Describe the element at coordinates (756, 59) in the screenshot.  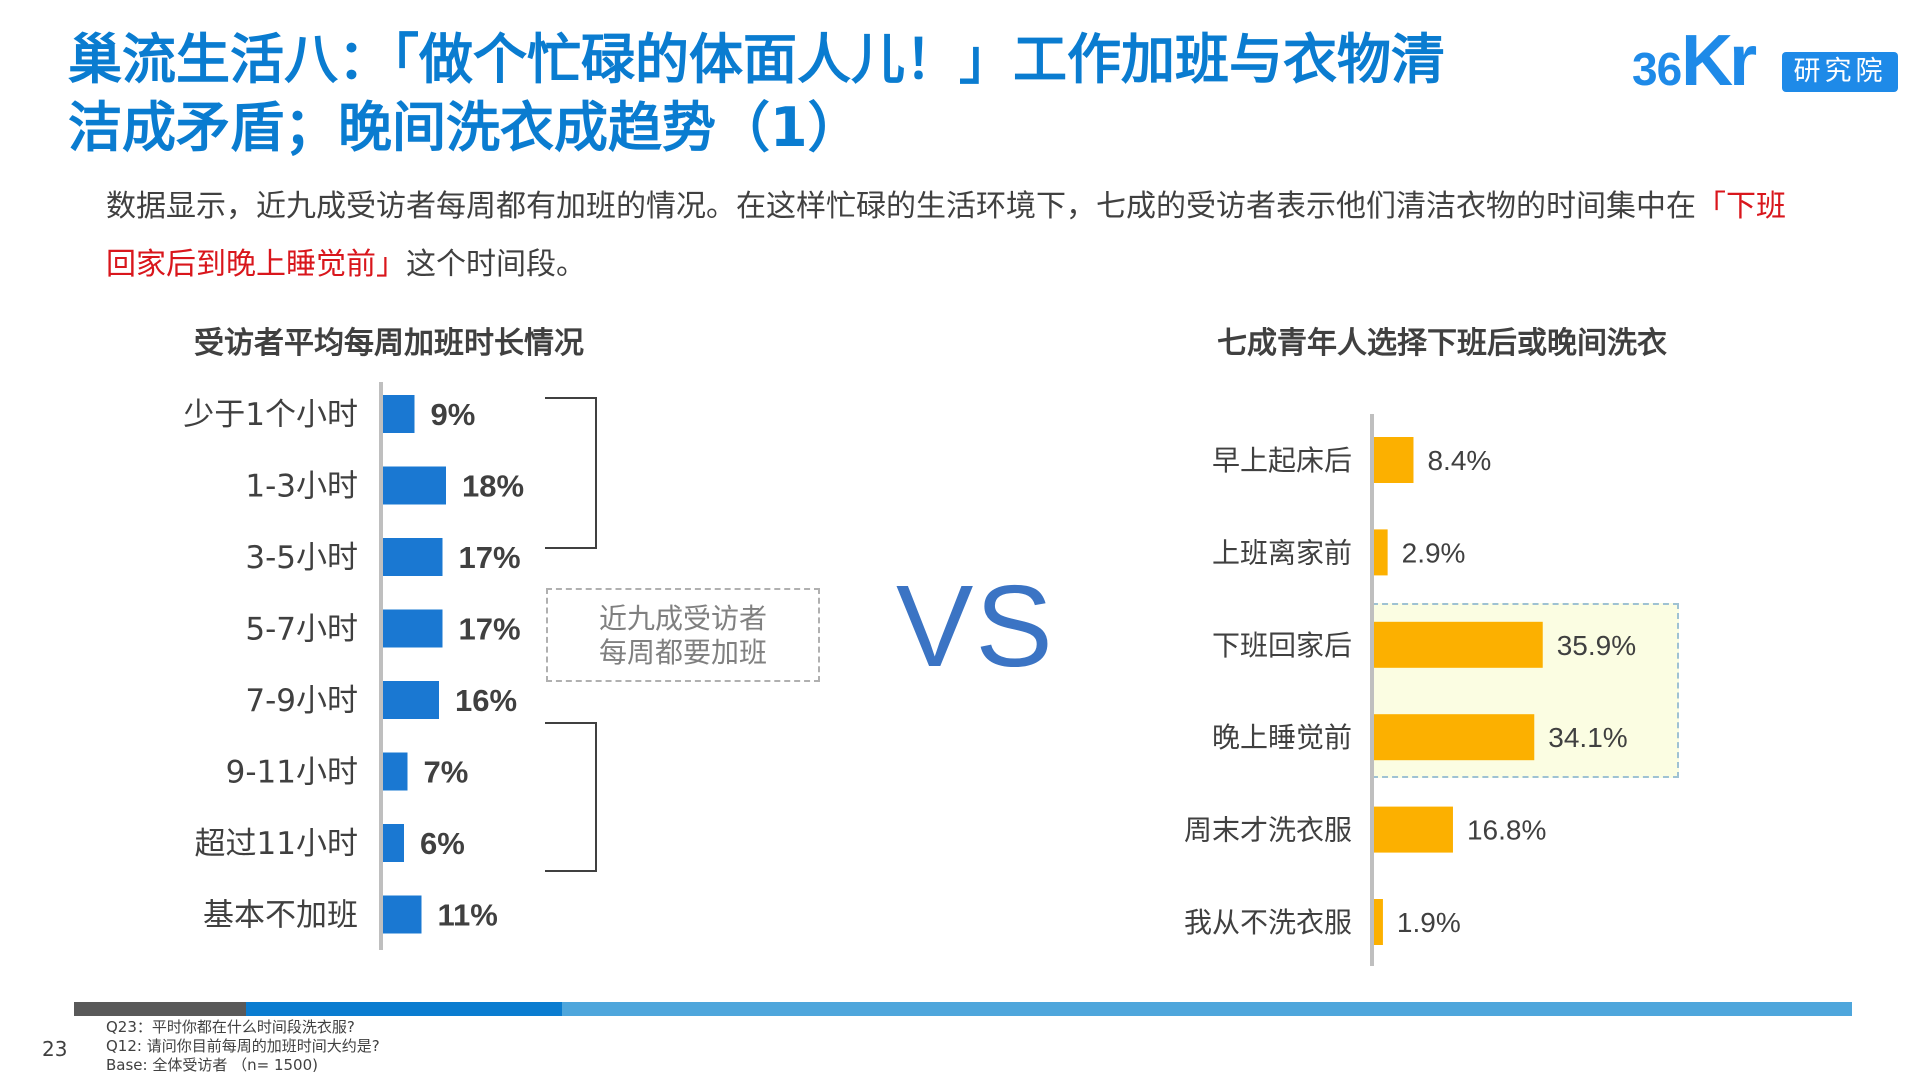
I see `page-title-line-1: 巢流生活八：「做个忙碌的体面人儿！」工作加班与衣物清` at that location.